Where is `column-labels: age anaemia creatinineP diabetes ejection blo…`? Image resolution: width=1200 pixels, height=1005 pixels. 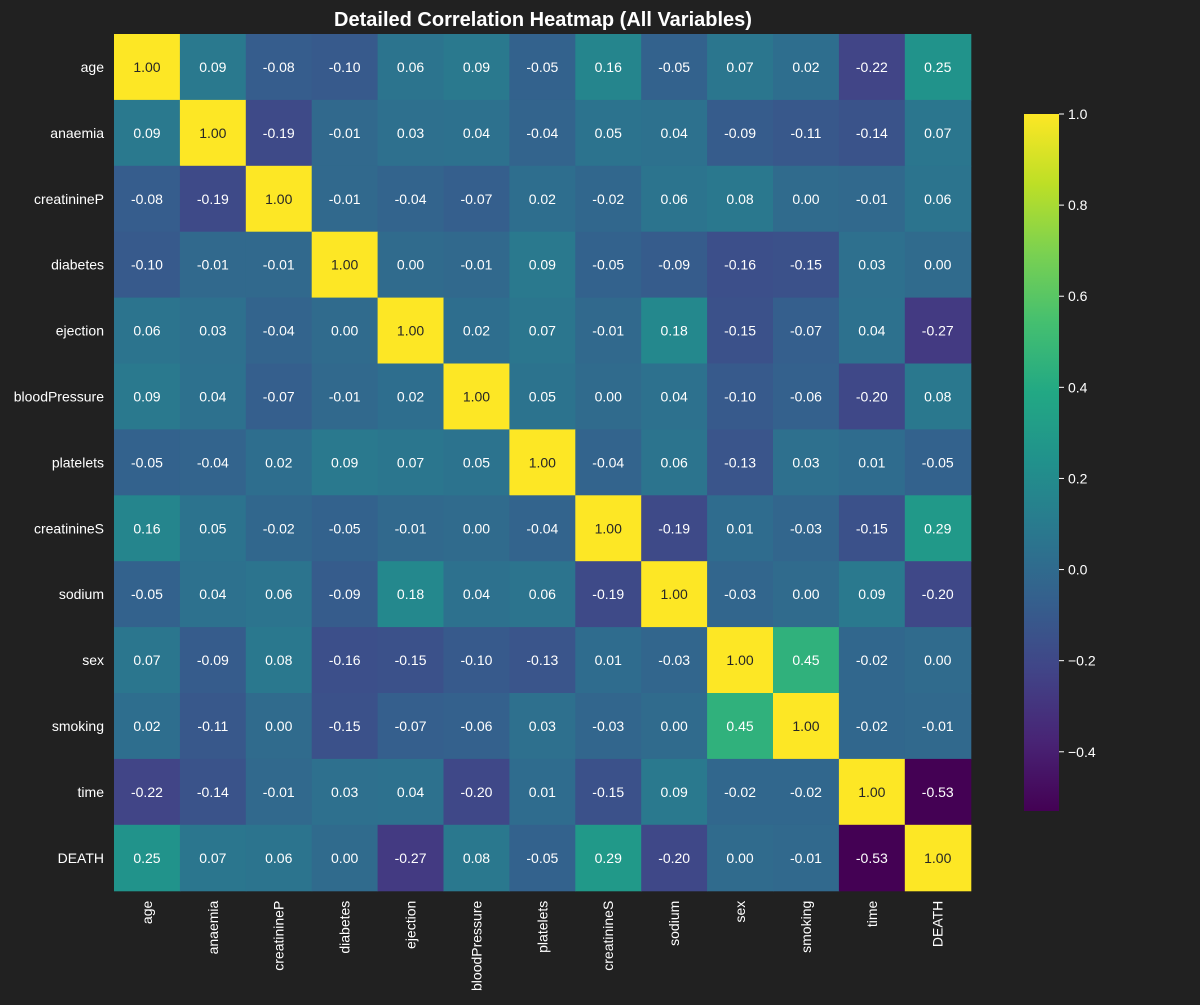 column-labels: age anaemia creatinineP diabetes ejection blo… is located at coordinates (542, 945).